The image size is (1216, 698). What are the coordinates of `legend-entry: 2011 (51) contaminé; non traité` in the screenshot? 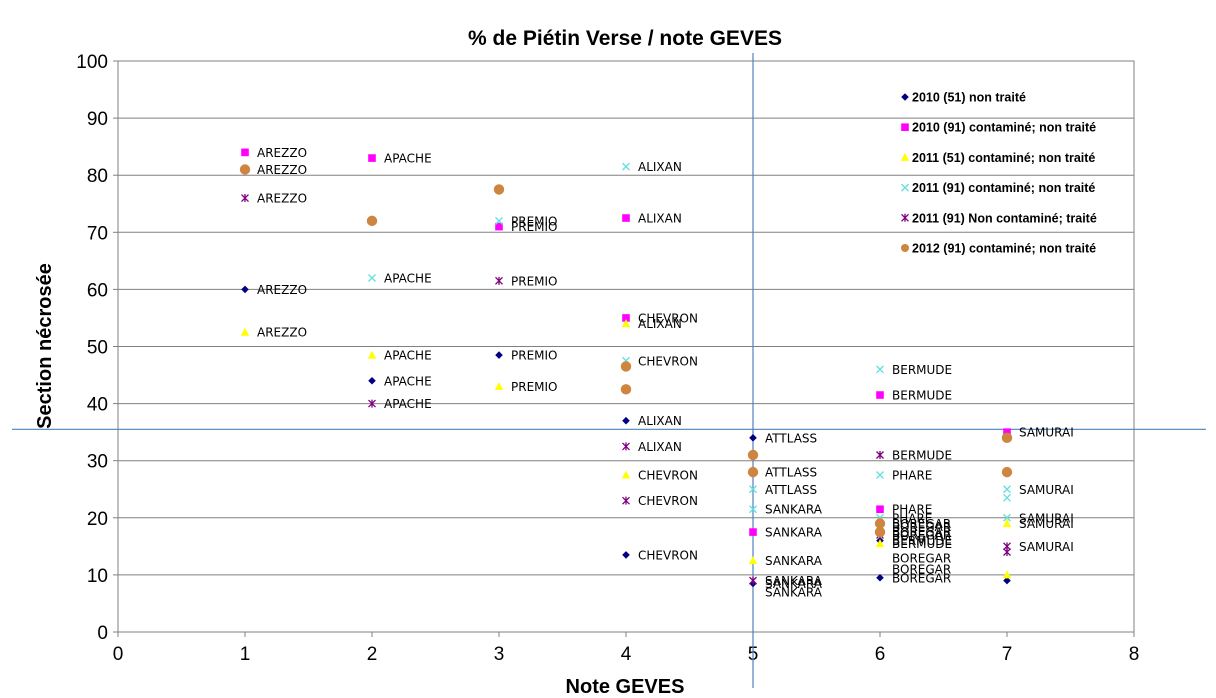 It's located at (997, 158).